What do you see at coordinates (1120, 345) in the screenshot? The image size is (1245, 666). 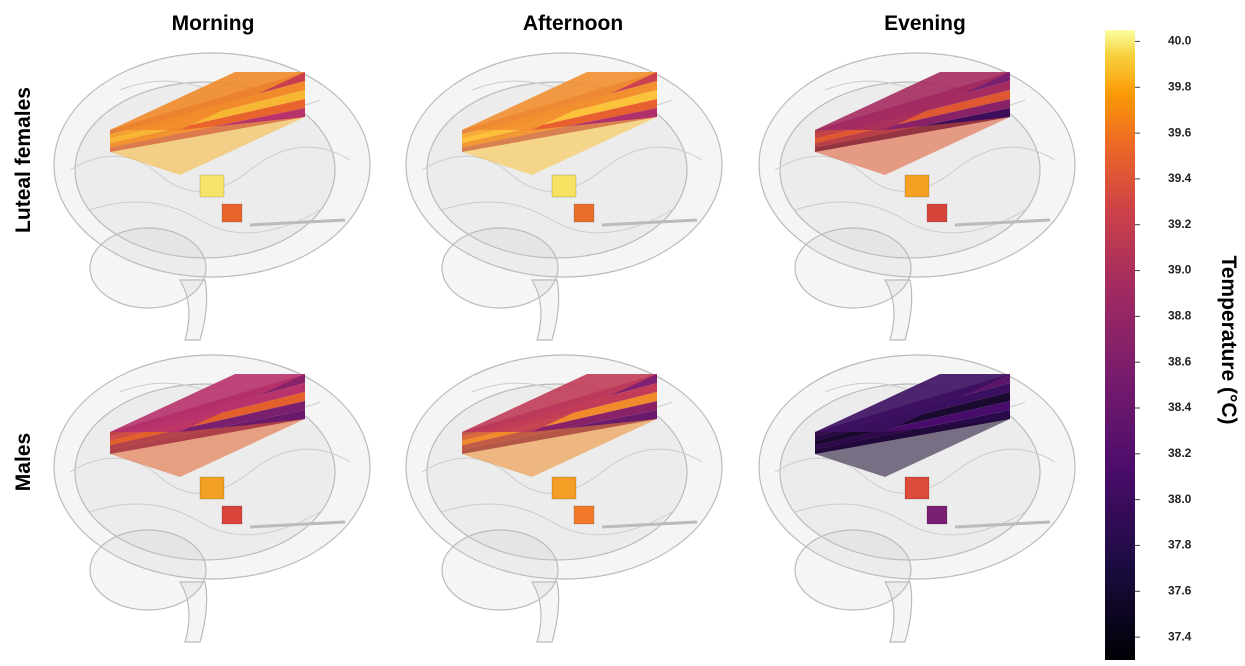 I see `colorbar` at bounding box center [1120, 345].